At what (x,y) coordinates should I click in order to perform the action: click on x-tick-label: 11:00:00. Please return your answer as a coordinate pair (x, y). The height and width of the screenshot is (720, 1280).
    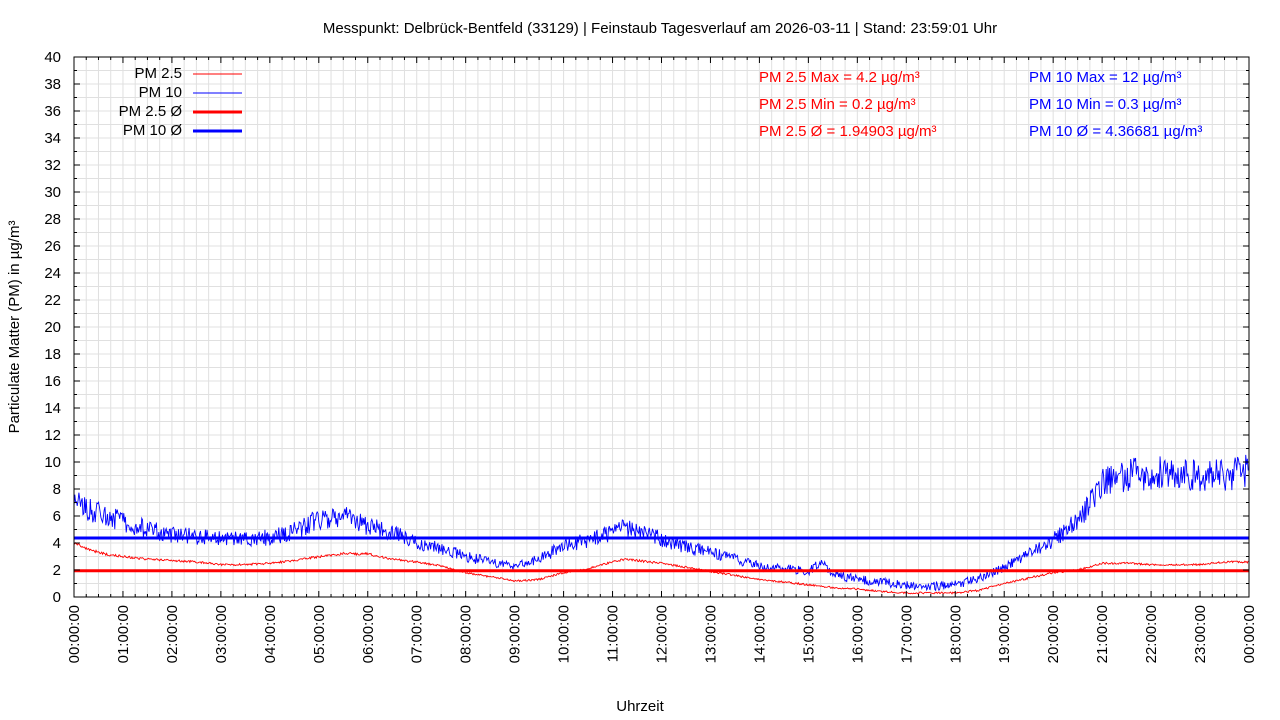
    Looking at the image, I should click on (613, 633).